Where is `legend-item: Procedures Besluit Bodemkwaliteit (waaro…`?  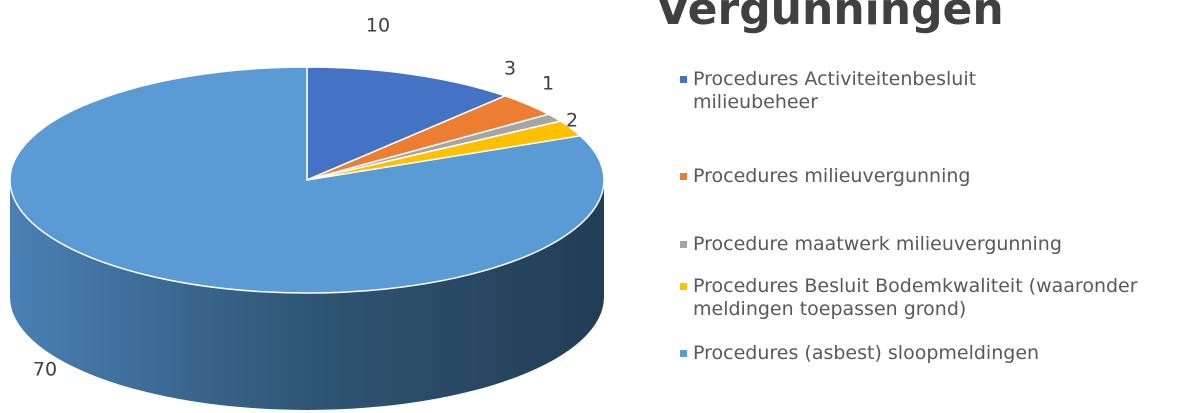
legend-item: Procedures Besluit Bodemkwaliteit (waaro… is located at coordinates (933, 298).